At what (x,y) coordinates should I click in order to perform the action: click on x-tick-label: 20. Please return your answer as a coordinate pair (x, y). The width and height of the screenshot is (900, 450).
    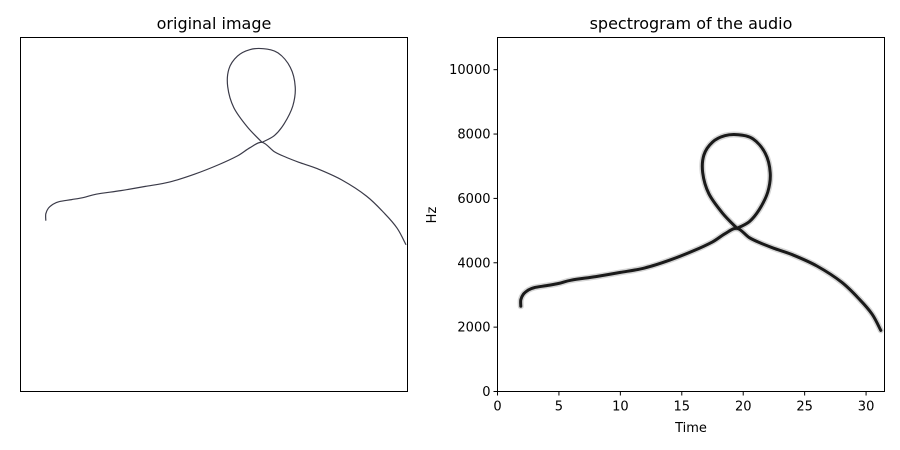
    Looking at the image, I should click on (743, 407).